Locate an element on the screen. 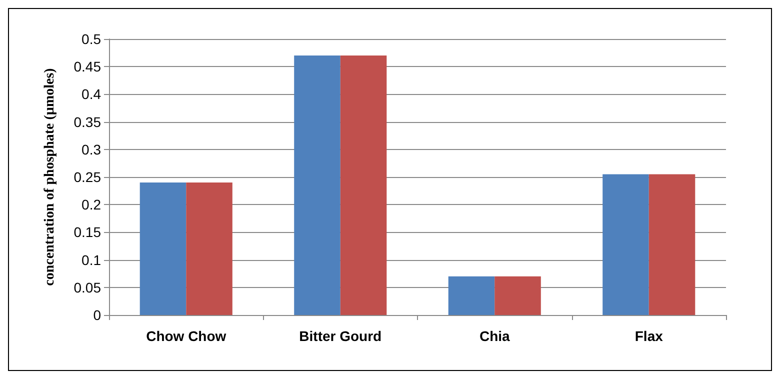 The height and width of the screenshot is (381, 782). x-tick-label: Chia is located at coordinates (494, 336).